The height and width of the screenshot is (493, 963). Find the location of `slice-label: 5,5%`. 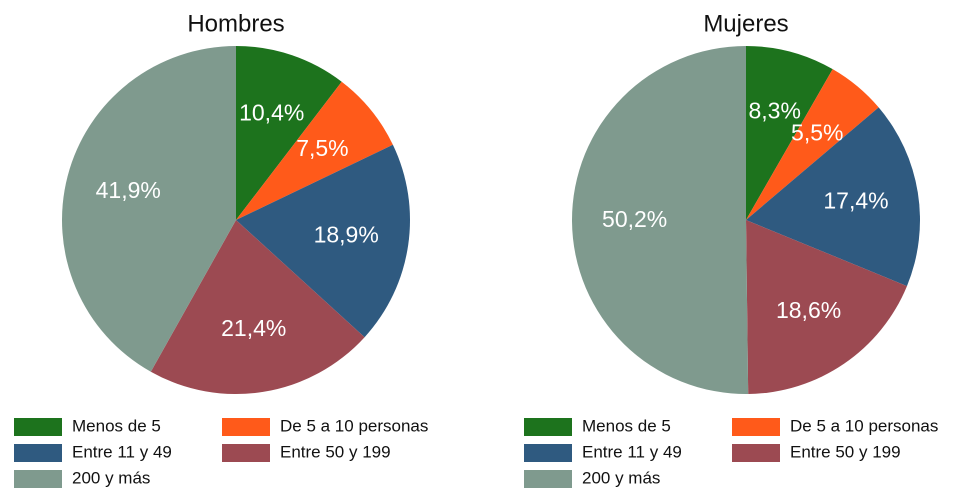

slice-label: 5,5% is located at coordinates (817, 132).